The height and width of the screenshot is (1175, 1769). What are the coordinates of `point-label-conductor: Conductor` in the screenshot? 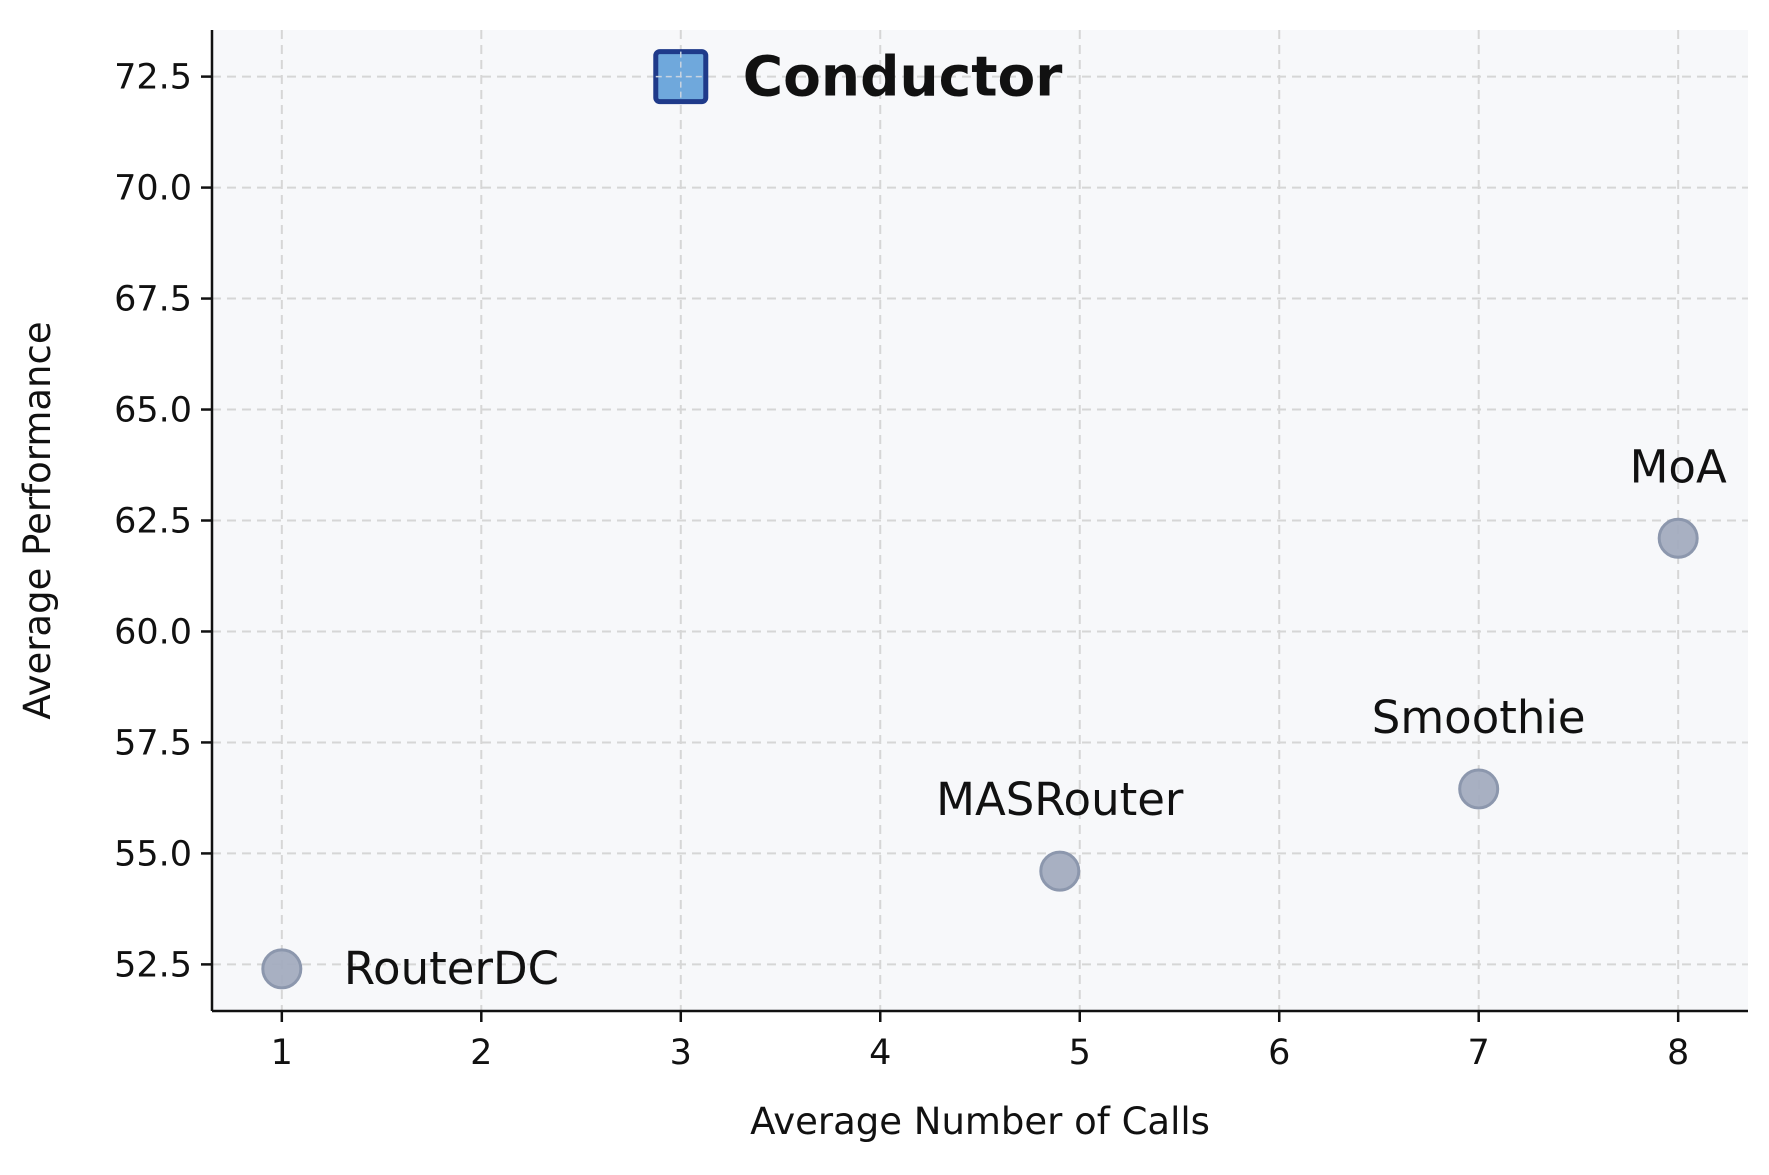 It's located at (903, 77).